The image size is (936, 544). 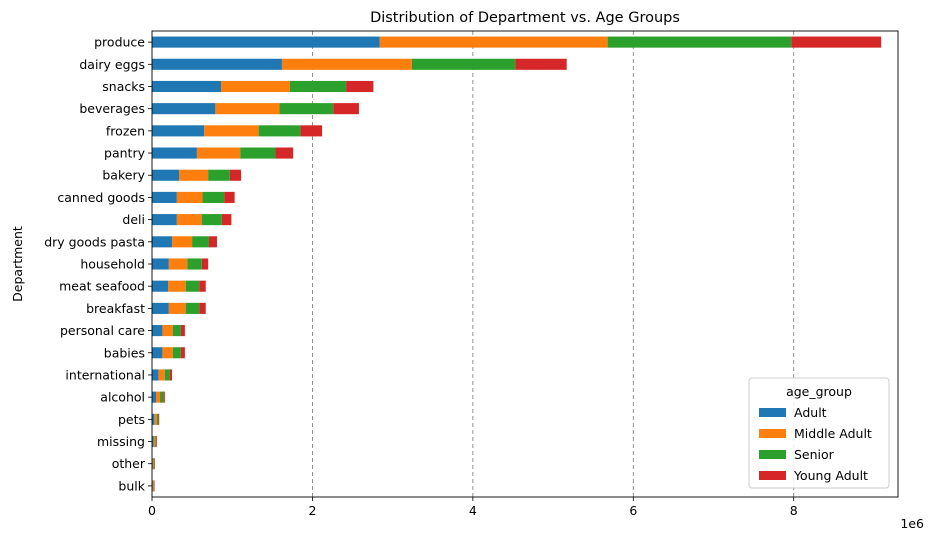 What do you see at coordinates (122, 397) in the screenshot?
I see `y-tick-label: alcohol` at bounding box center [122, 397].